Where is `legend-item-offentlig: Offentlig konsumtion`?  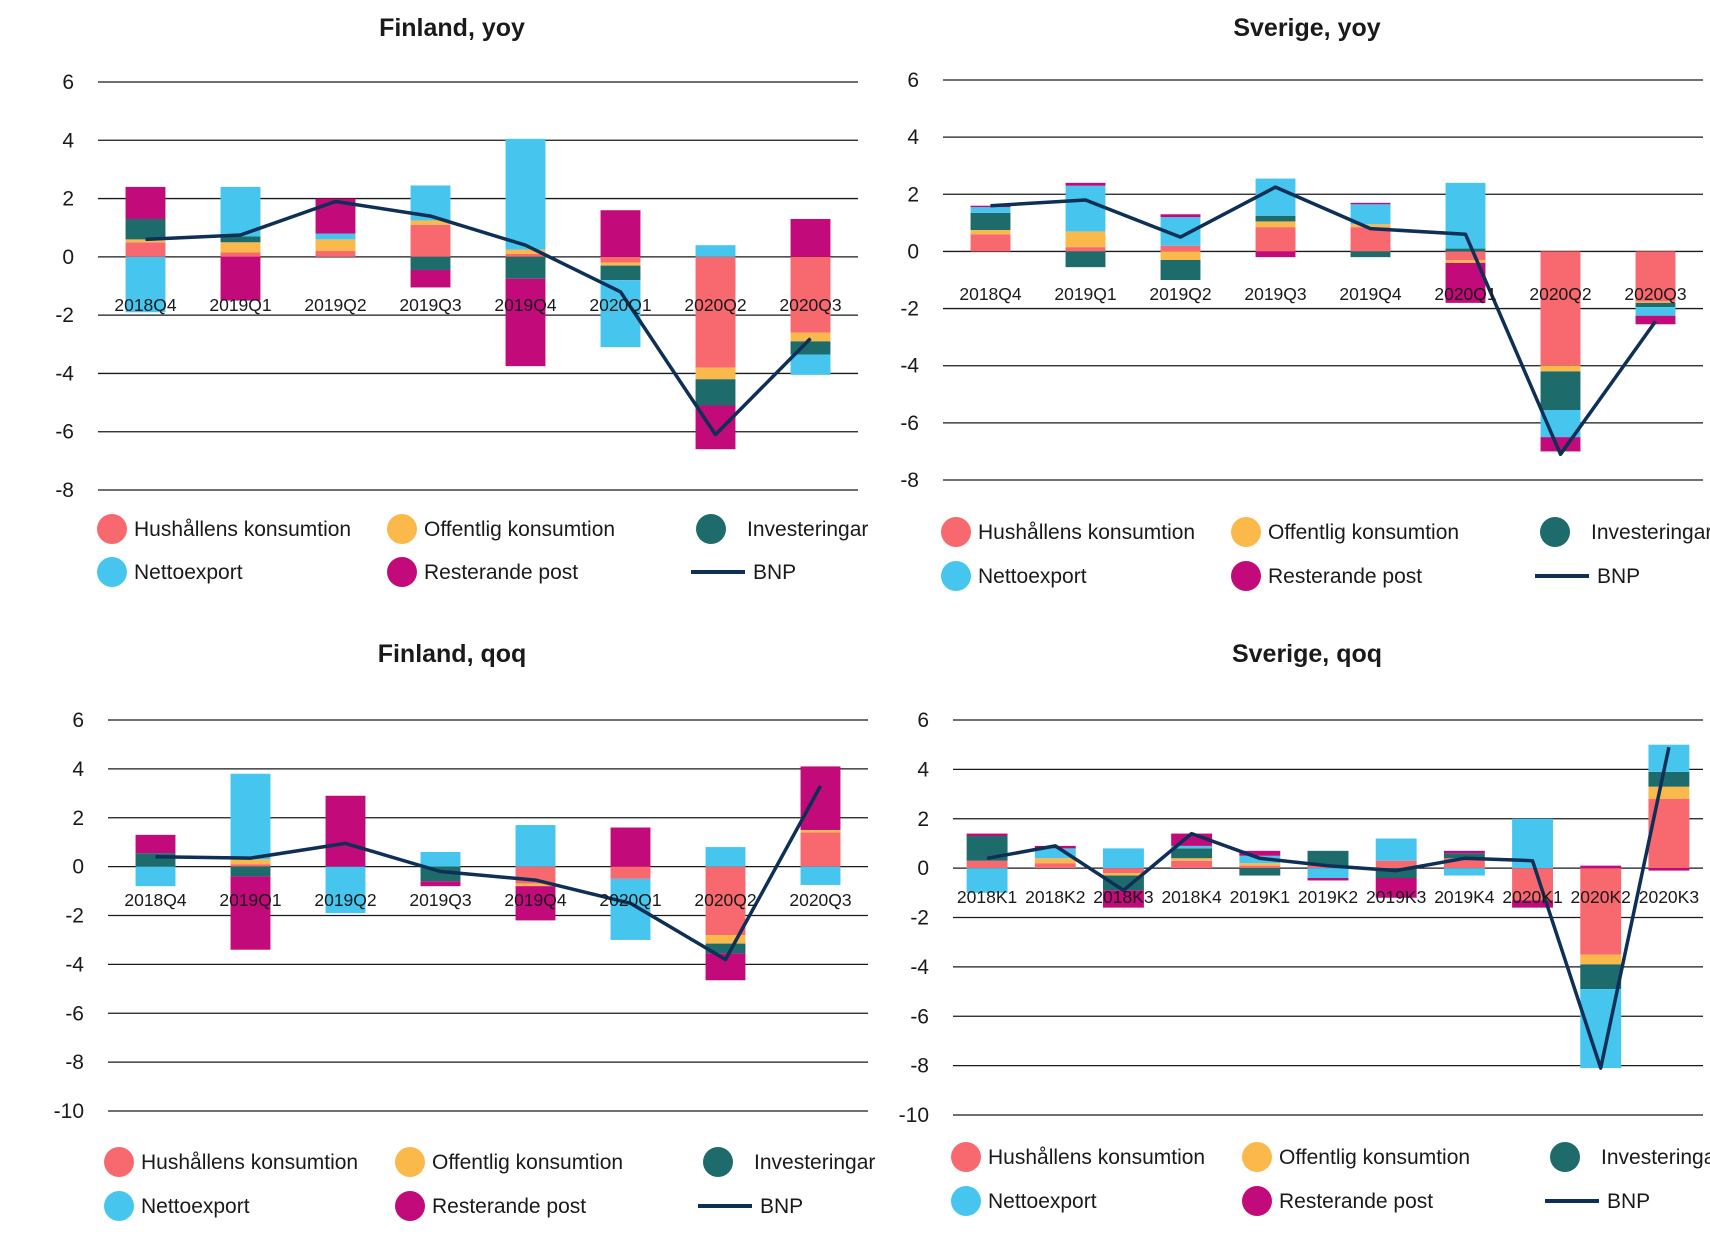
legend-item-offentlig: Offentlig konsumtion is located at coordinates (1345, 532).